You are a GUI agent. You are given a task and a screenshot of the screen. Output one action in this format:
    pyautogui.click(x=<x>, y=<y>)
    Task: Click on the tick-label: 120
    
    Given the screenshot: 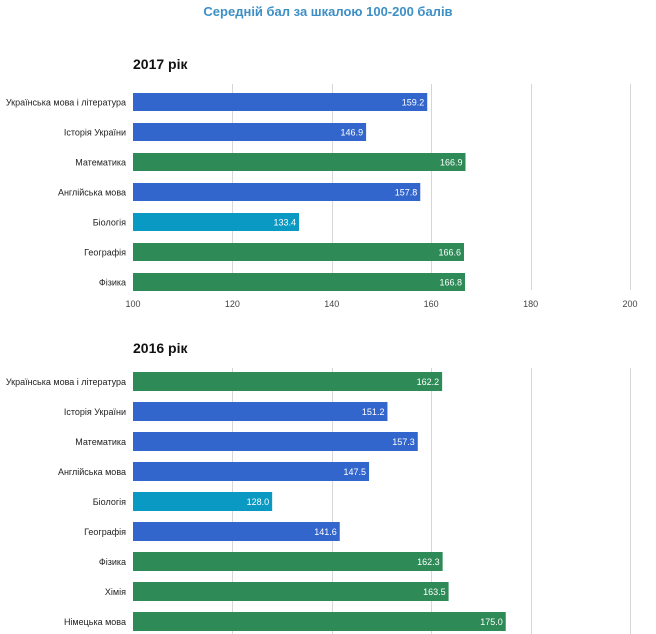 What is the action you would take?
    pyautogui.click(x=232, y=304)
    